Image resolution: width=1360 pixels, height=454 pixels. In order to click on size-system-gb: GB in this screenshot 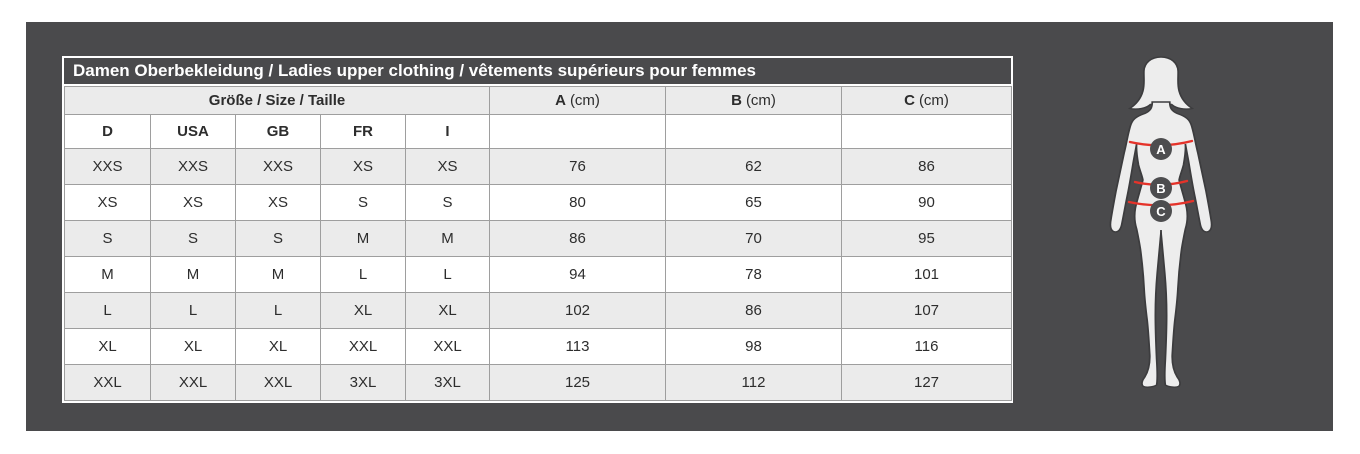, I will do `click(278, 131)`.